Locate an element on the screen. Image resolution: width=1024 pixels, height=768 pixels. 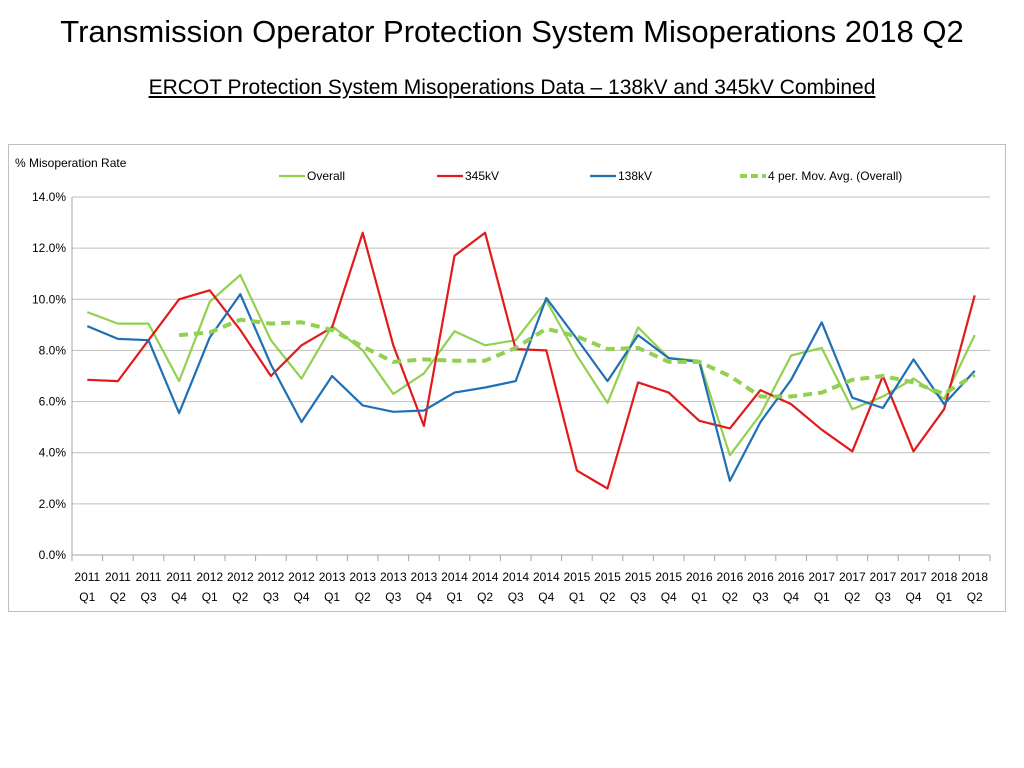
y-tick-label: 2.0% is located at coordinates (53, 504).